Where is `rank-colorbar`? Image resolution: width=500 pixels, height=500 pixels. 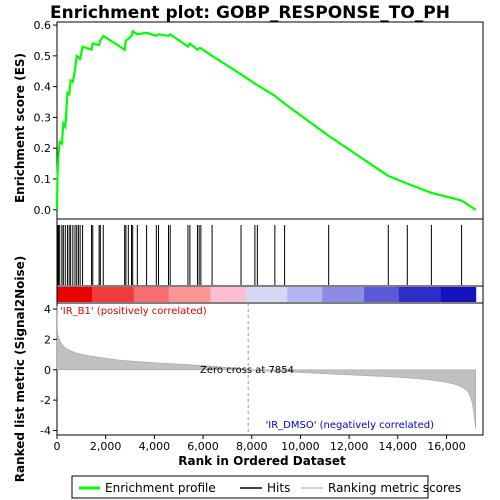
rank-colorbar is located at coordinates (270, 294).